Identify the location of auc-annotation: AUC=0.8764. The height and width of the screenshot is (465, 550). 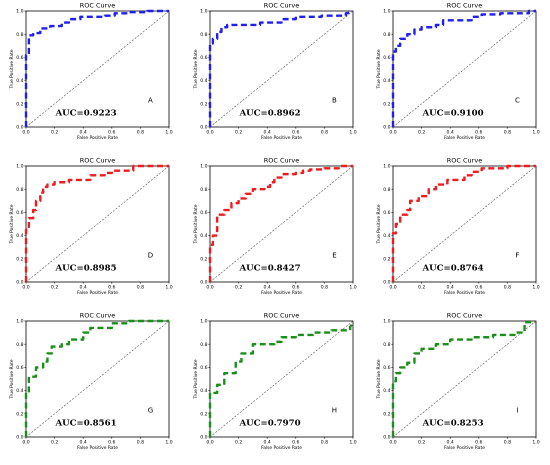
(453, 268).